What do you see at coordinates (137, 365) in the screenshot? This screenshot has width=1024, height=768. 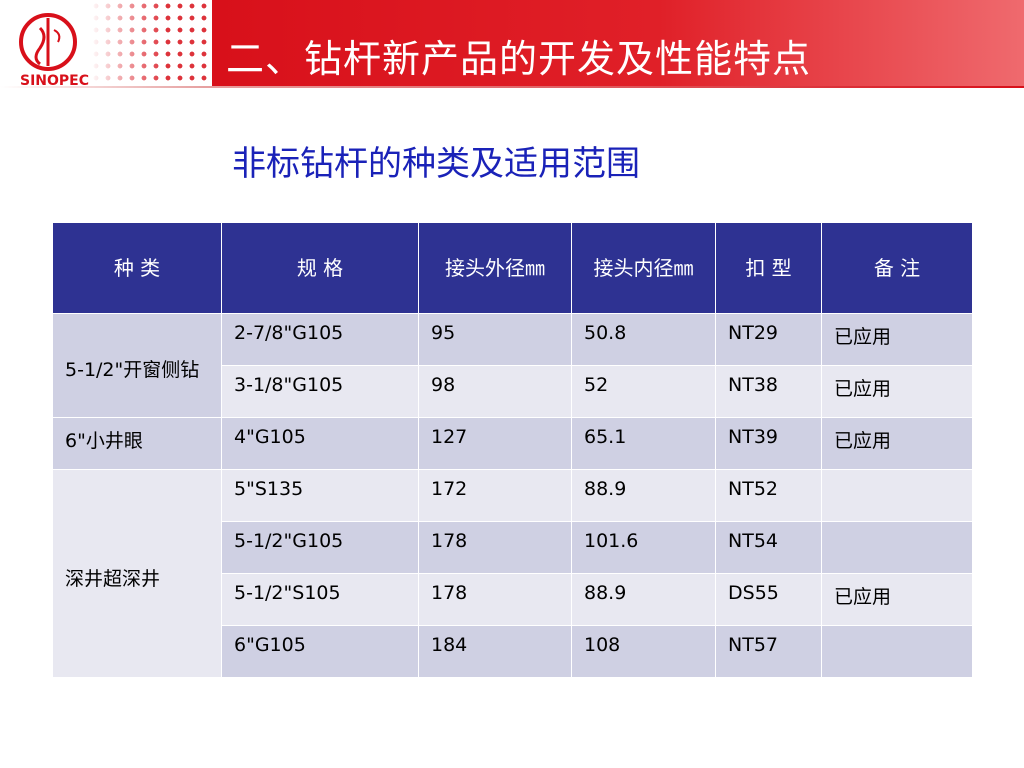 I see `category-cell: 5-1/2"开窗侧钻` at bounding box center [137, 365].